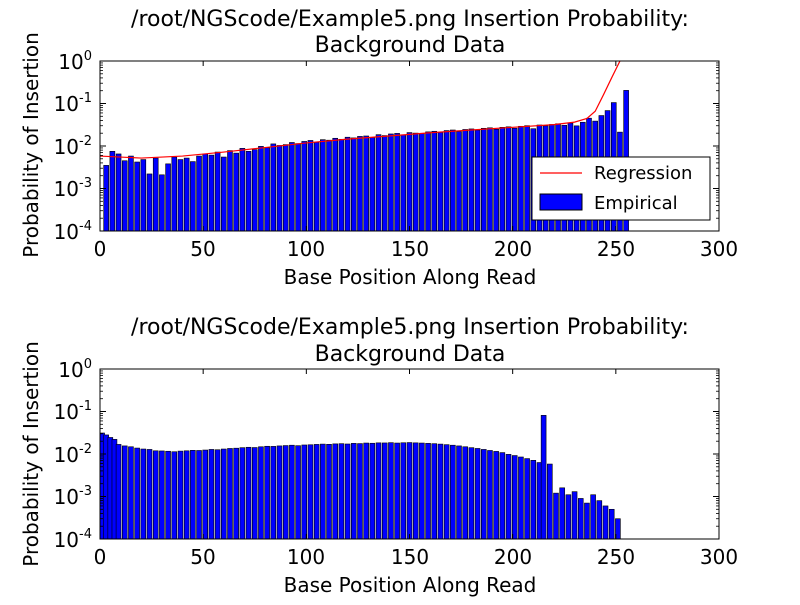  What do you see at coordinates (513, 557) in the screenshot?
I see `xtick-label: 200` at bounding box center [513, 557].